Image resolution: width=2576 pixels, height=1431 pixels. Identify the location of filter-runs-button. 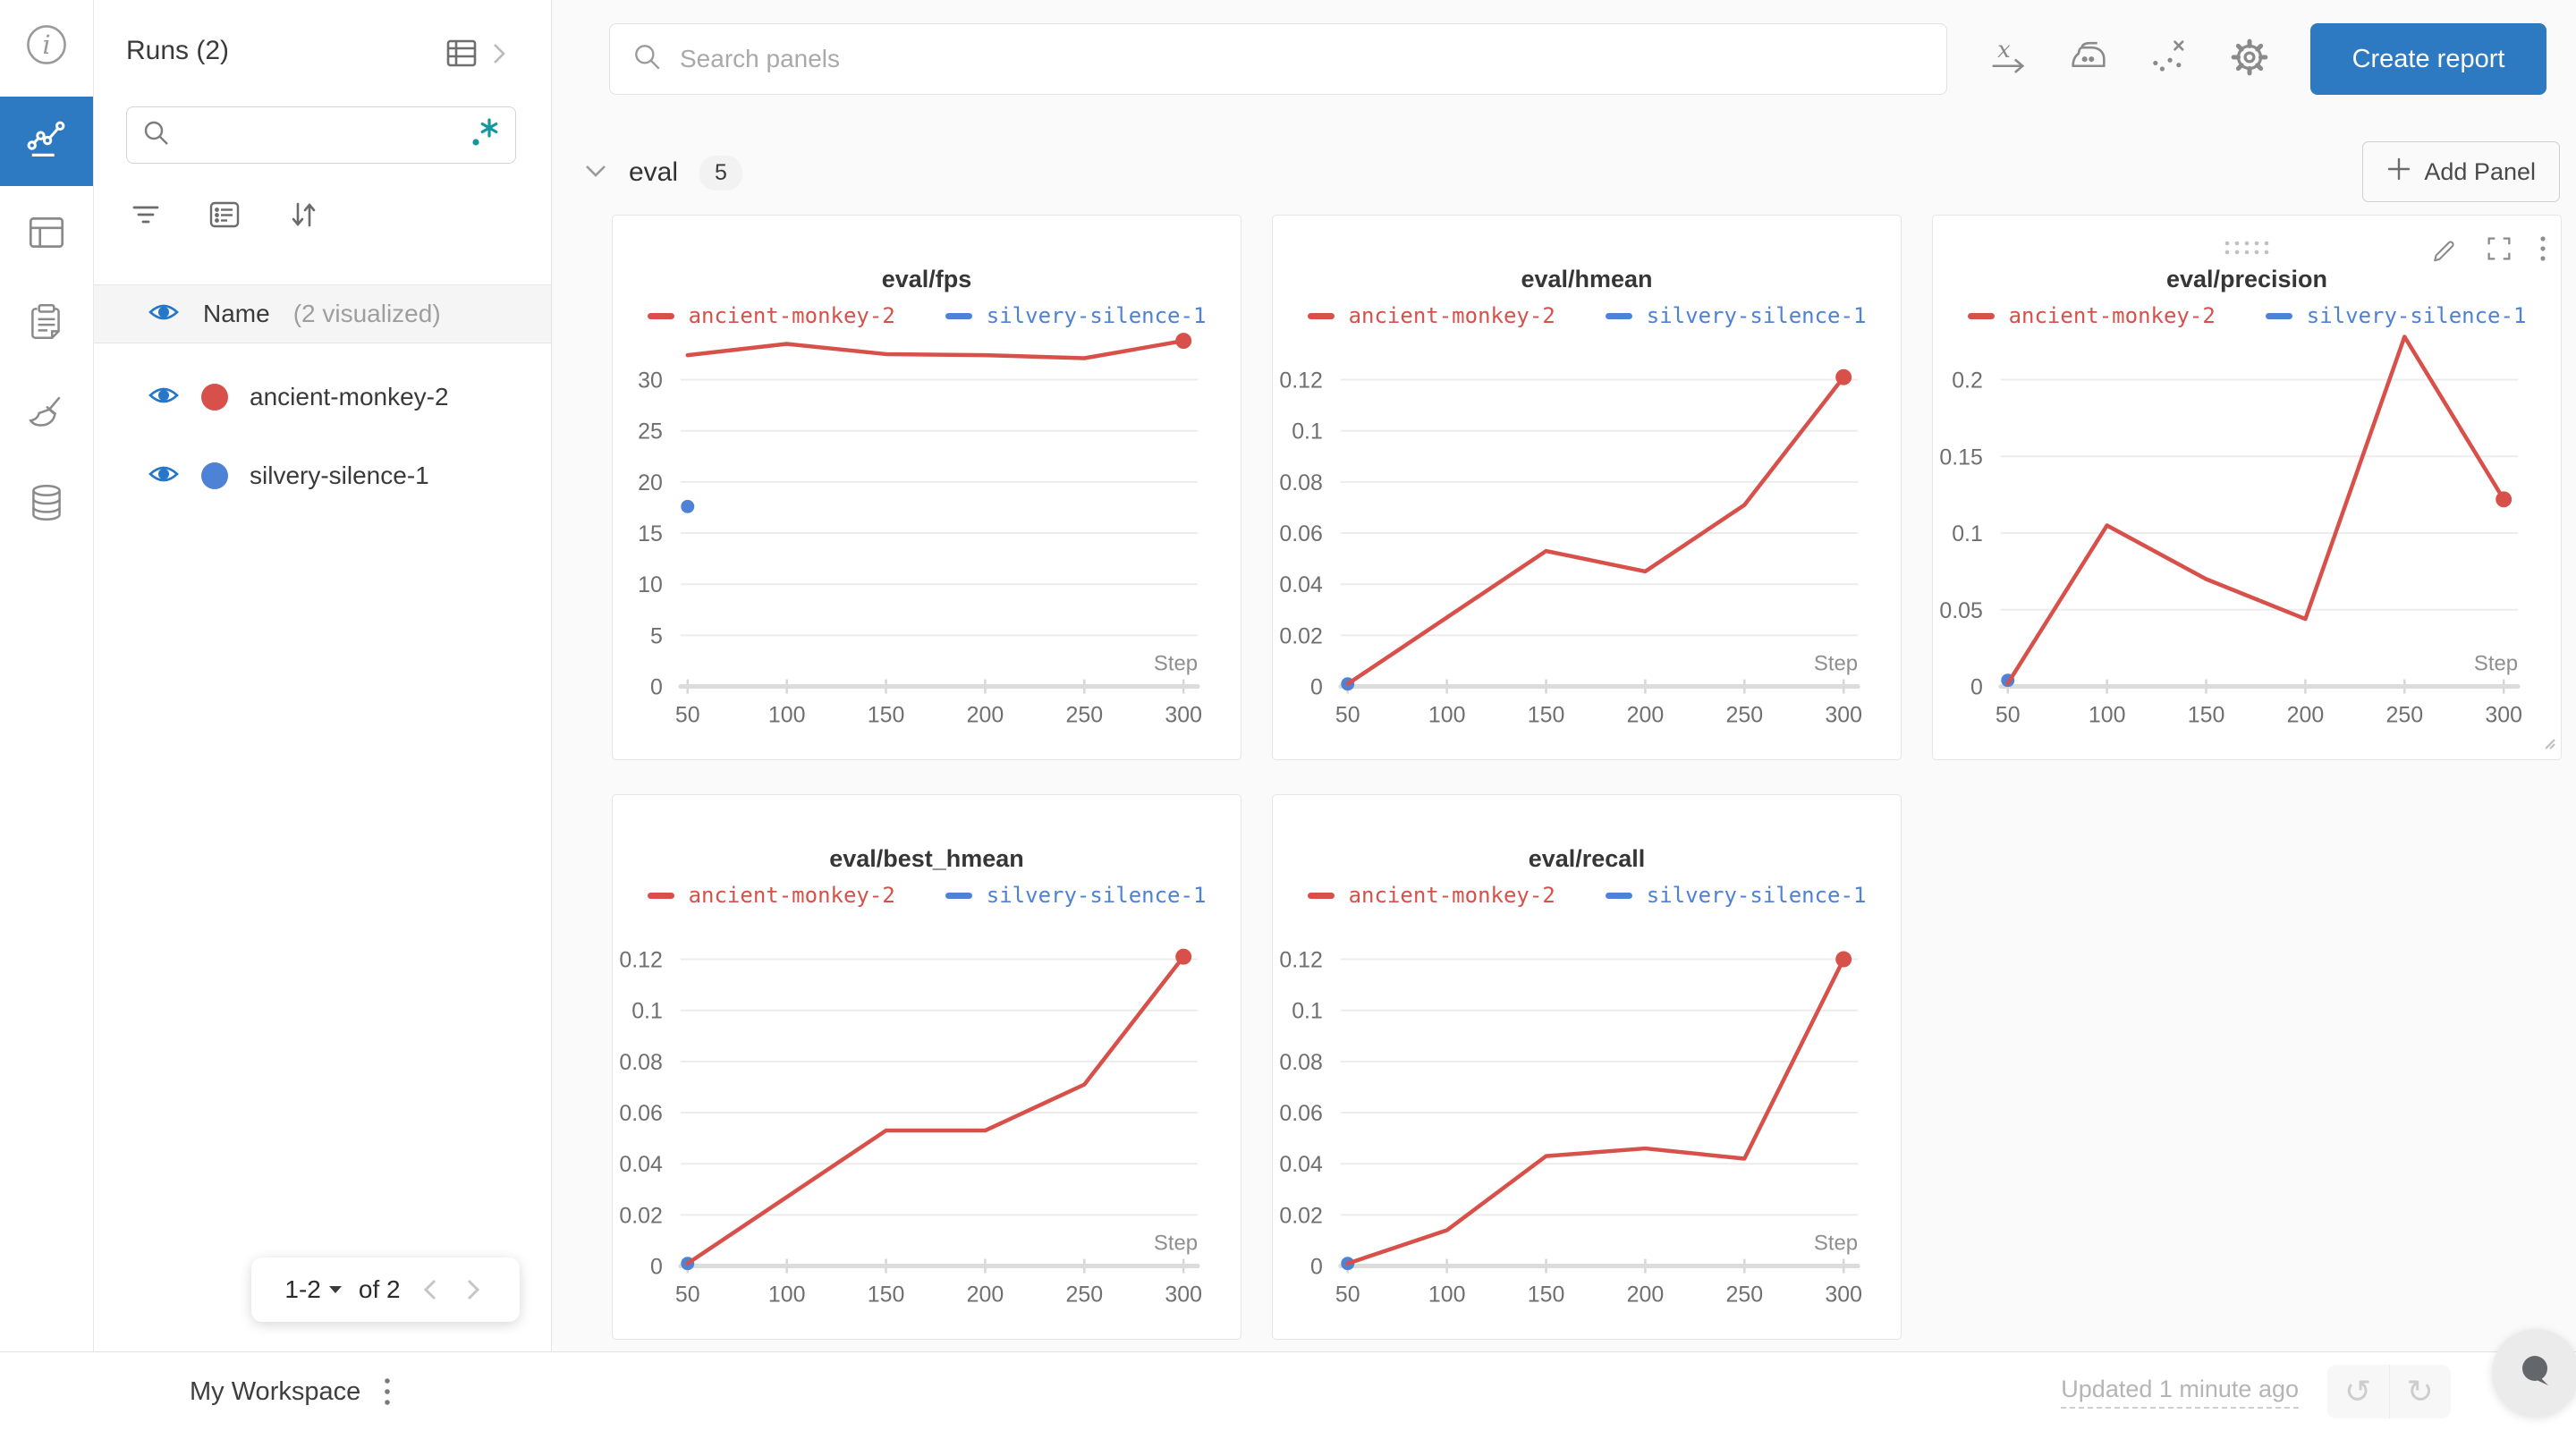
(145, 215).